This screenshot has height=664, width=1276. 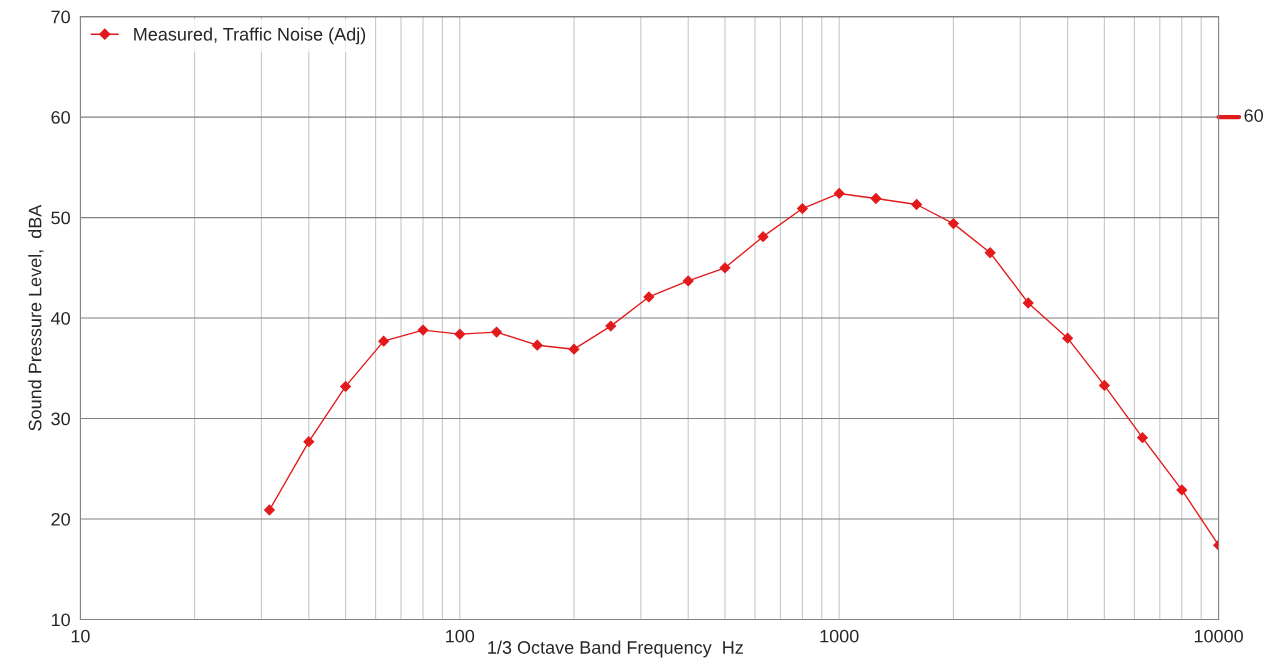 What do you see at coordinates (60, 17) in the screenshot?
I see `y-tick-label: 70` at bounding box center [60, 17].